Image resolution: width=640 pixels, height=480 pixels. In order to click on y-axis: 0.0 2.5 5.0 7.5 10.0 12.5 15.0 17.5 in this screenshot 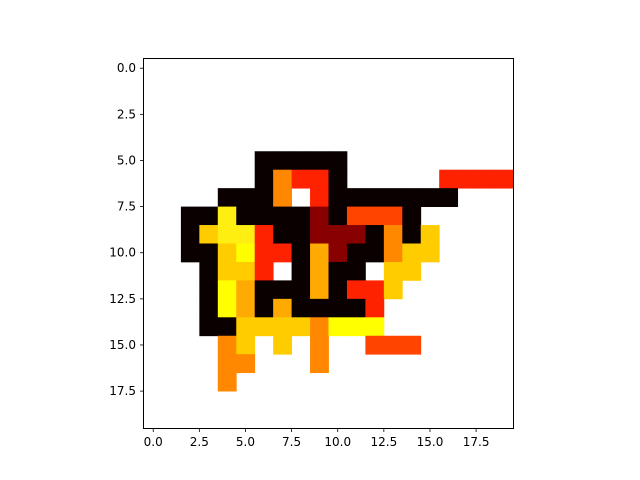, I will do `click(126, 229)`.